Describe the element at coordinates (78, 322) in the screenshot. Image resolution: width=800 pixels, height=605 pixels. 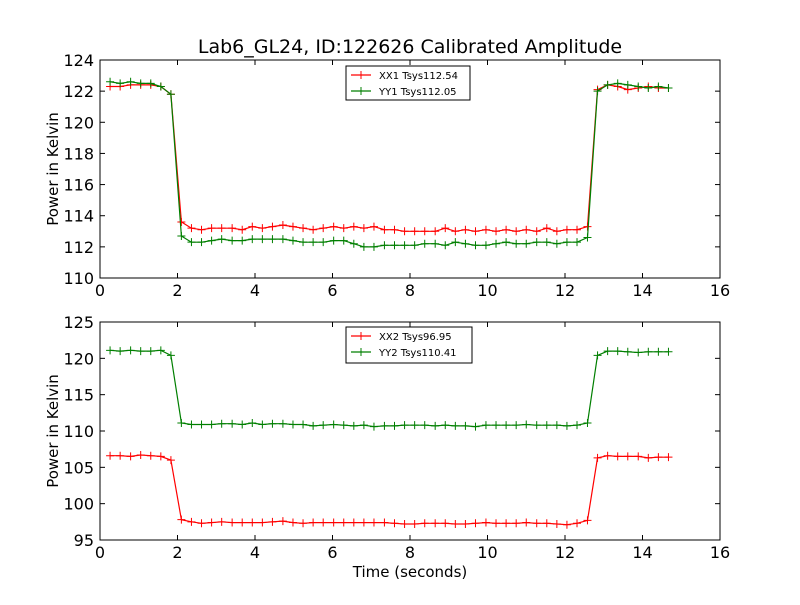
I see `y-tick-label: 125` at that location.